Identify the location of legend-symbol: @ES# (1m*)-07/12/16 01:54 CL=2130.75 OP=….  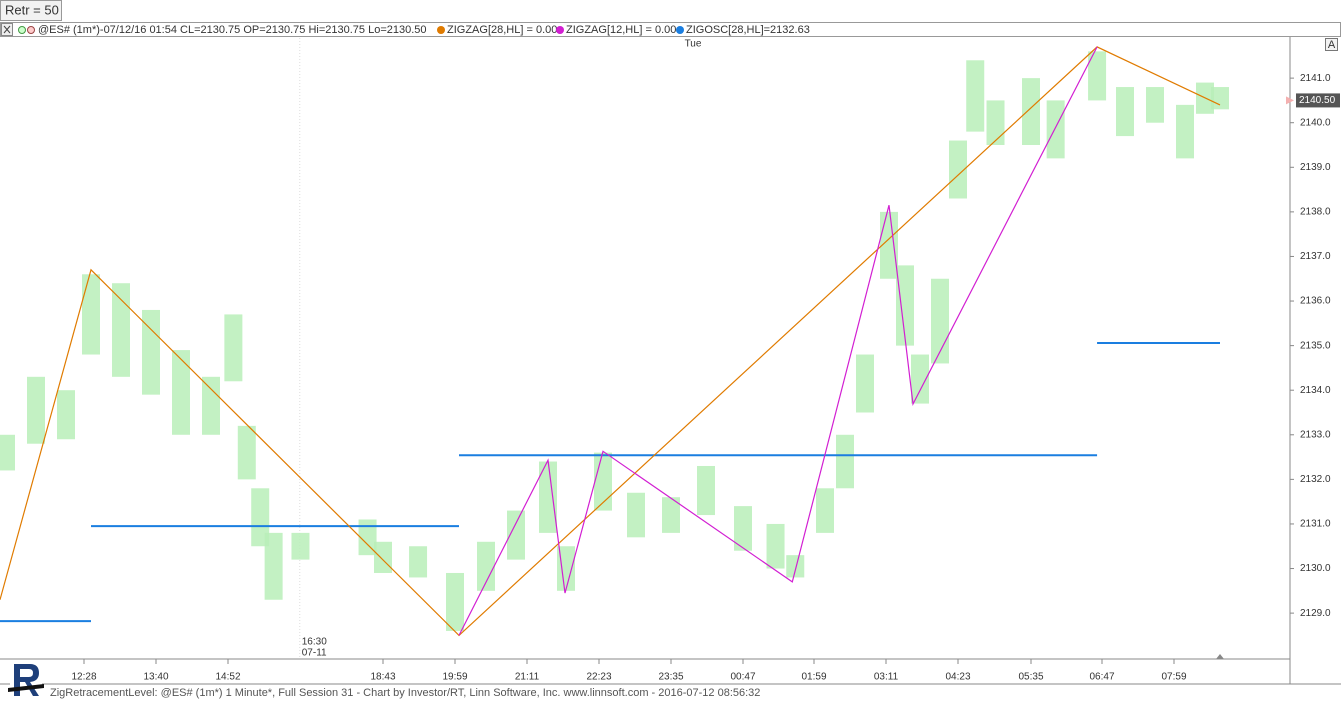
(232, 30).